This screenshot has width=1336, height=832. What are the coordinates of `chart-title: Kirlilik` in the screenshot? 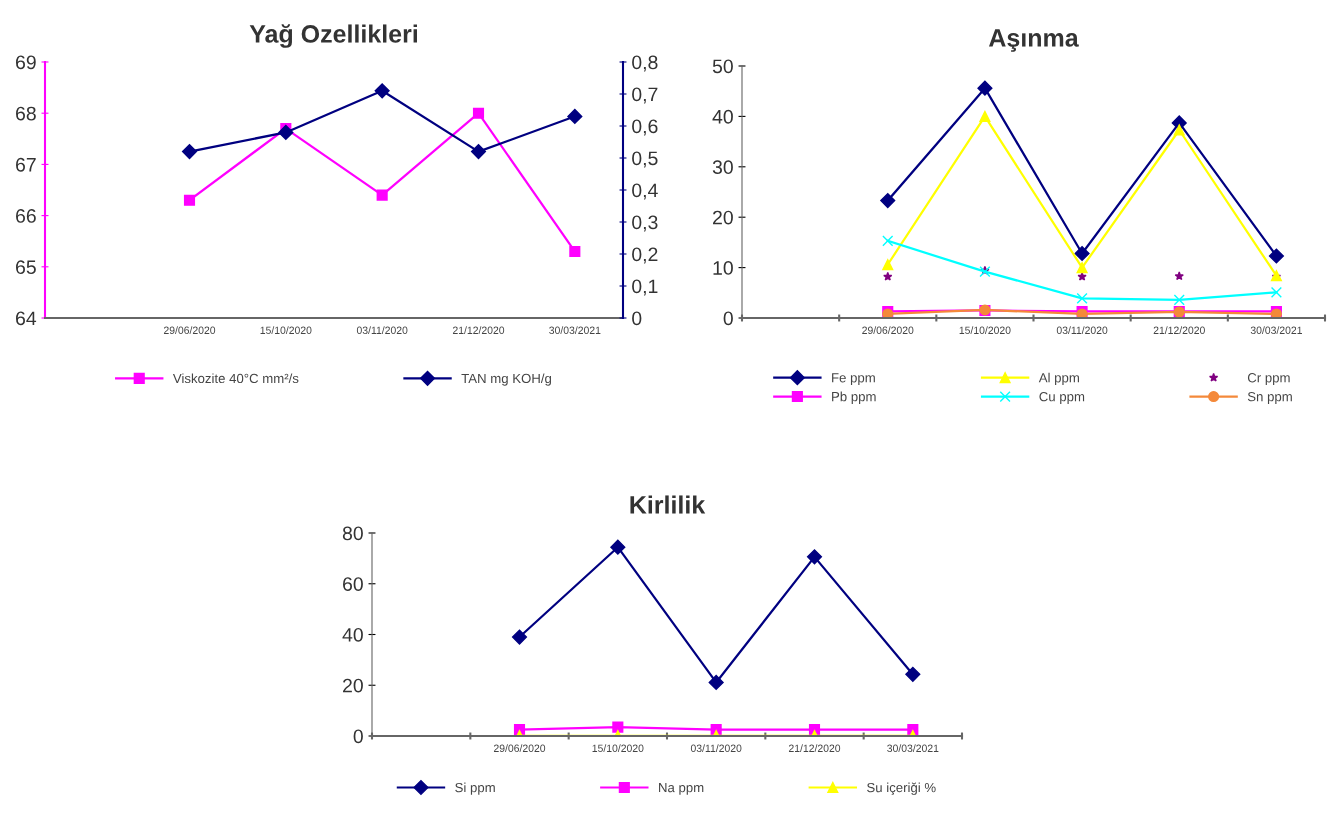 It's located at (668, 504).